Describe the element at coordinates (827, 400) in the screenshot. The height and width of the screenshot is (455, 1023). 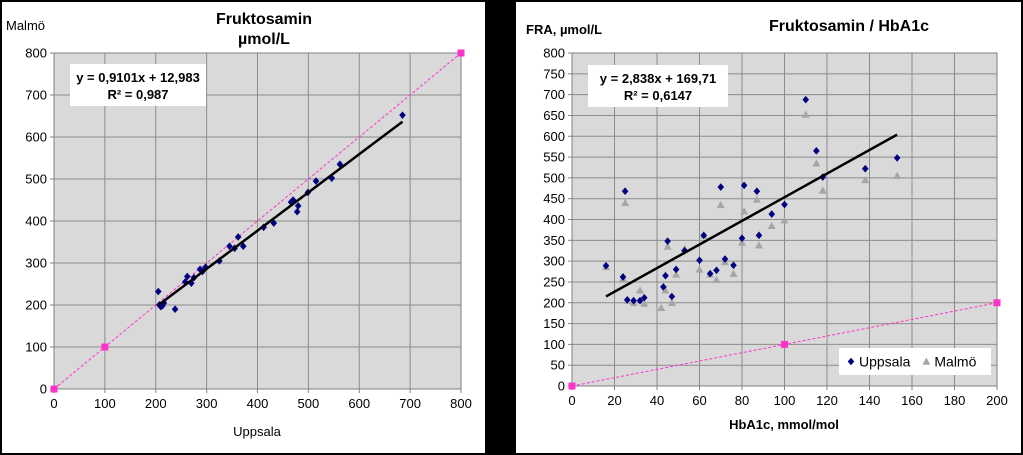
I see `x-tick-label: 120` at that location.